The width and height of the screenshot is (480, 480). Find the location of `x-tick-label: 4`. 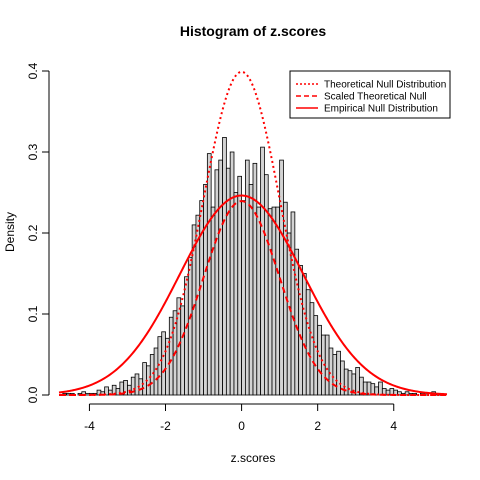

x-tick-label: 4 is located at coordinates (393, 426).